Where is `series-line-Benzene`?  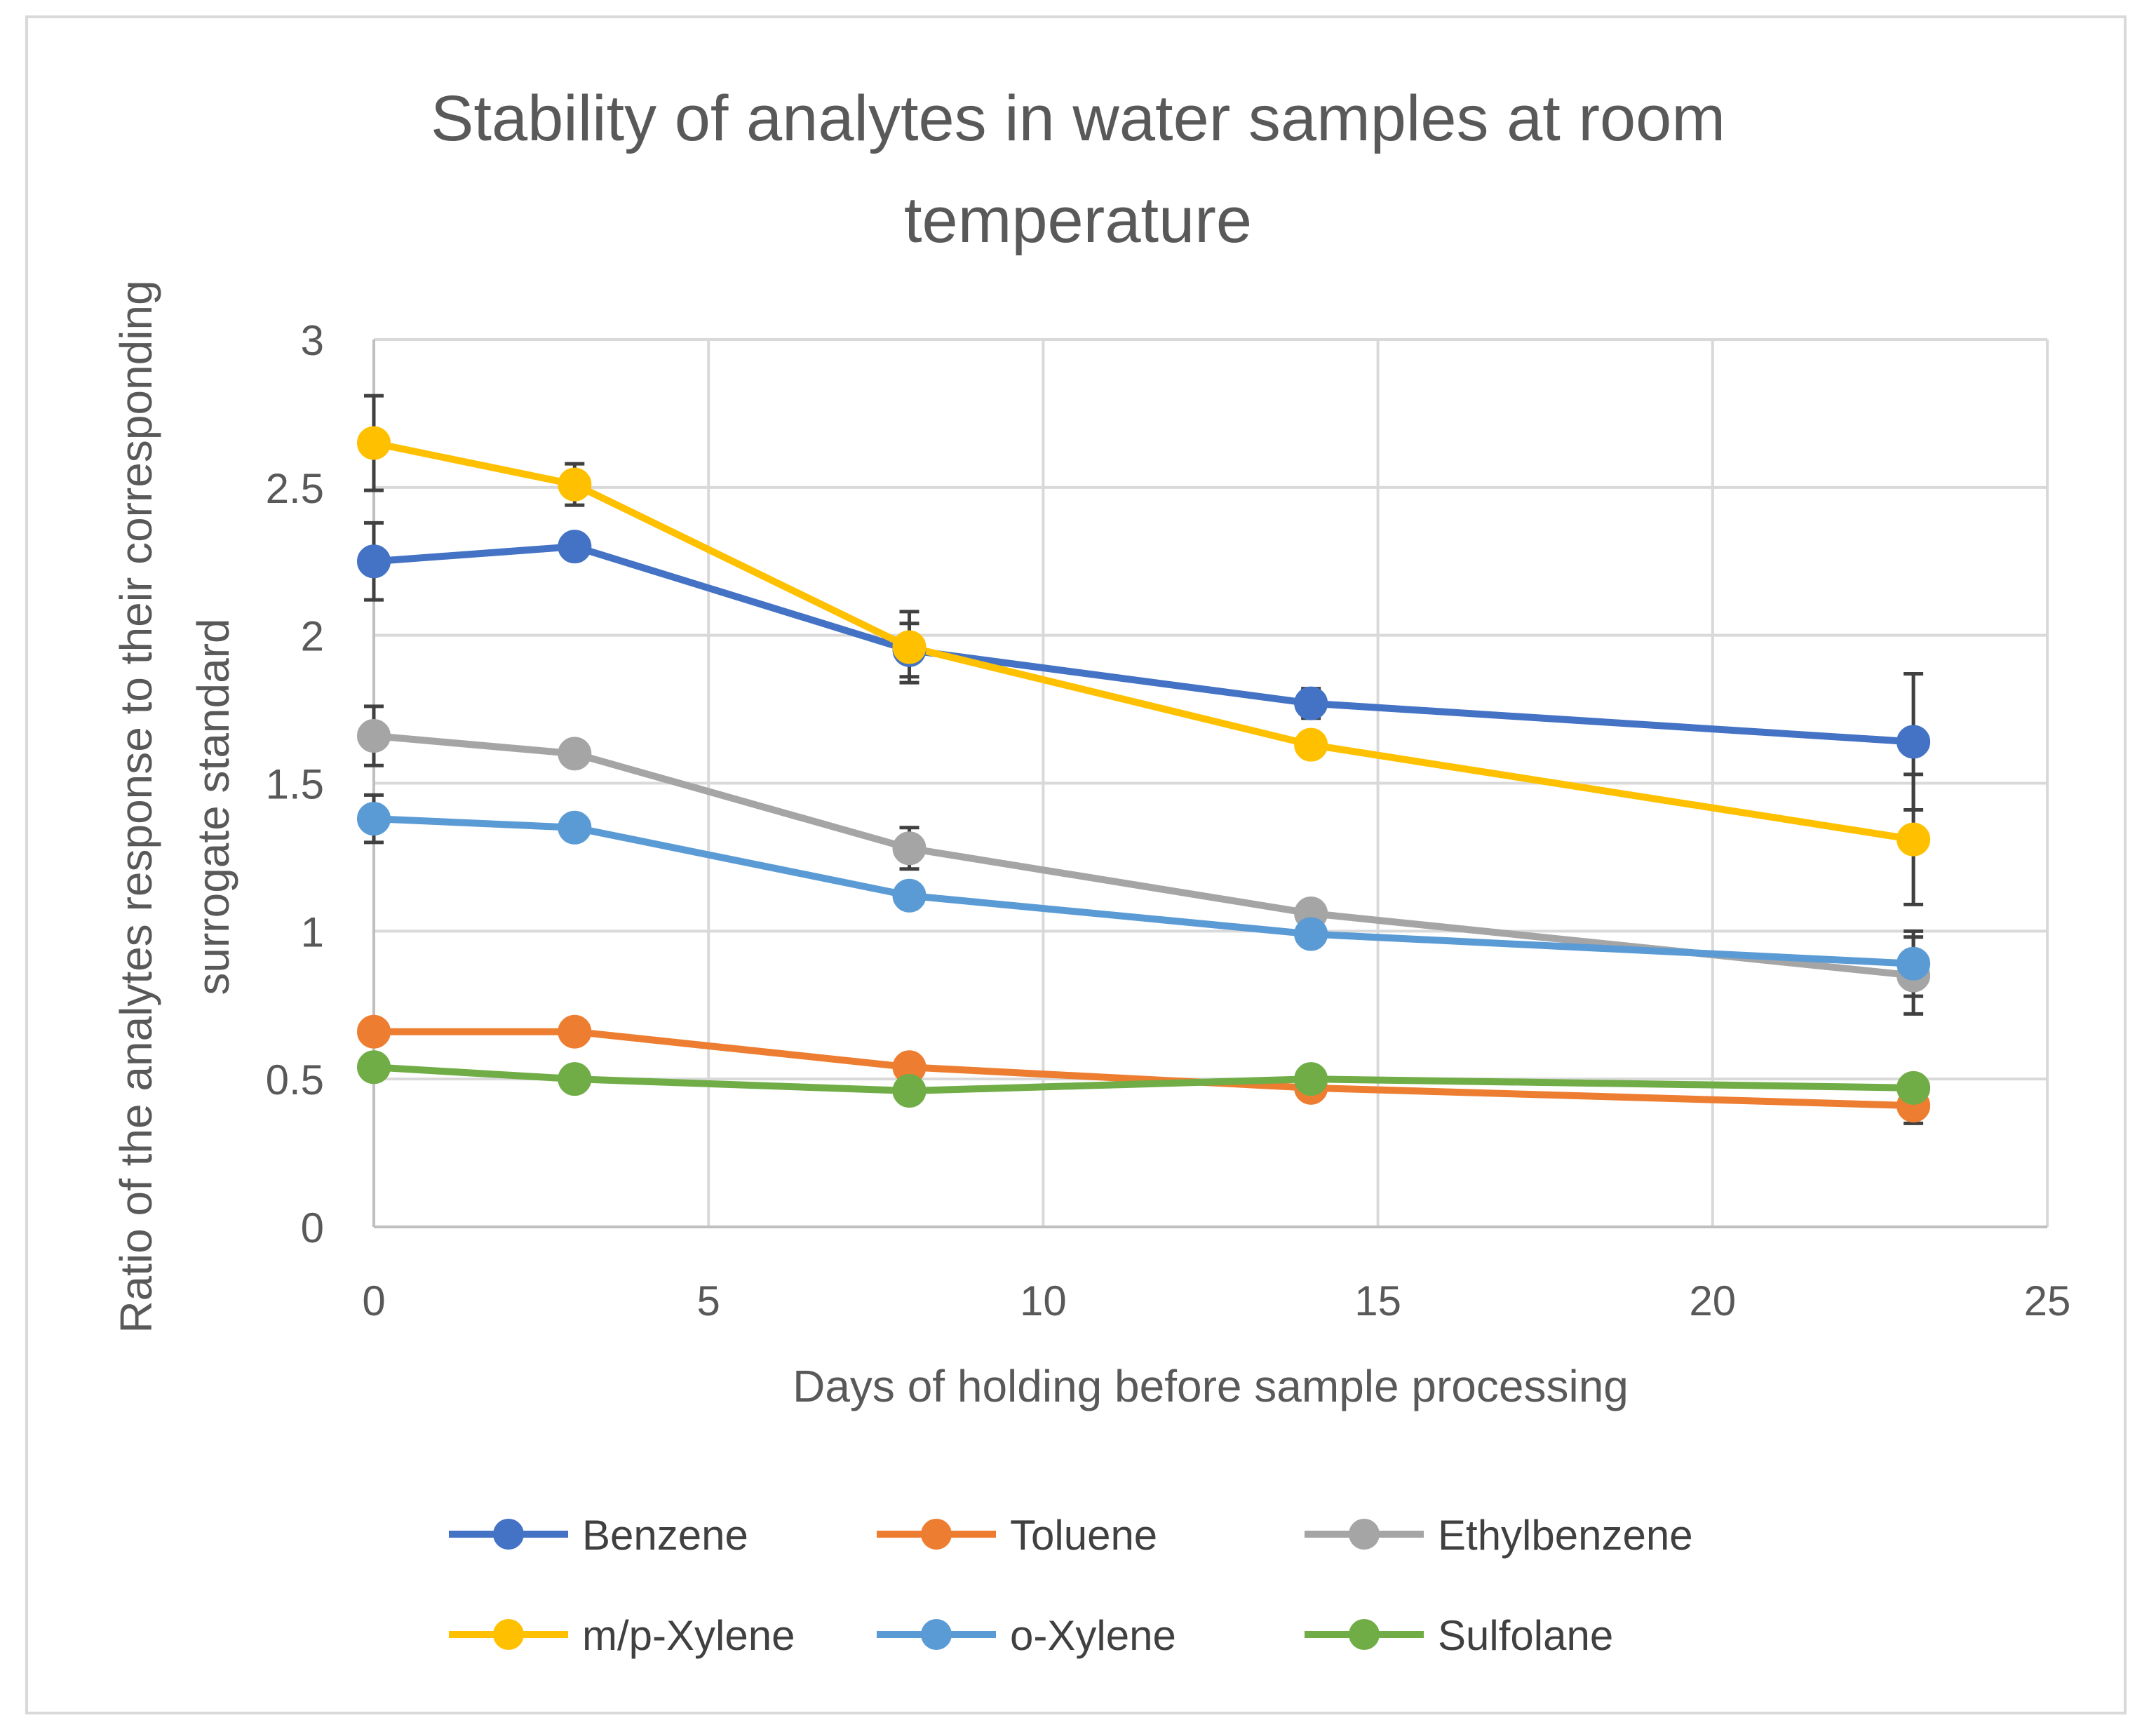
series-line-Benzene is located at coordinates (1143, 644).